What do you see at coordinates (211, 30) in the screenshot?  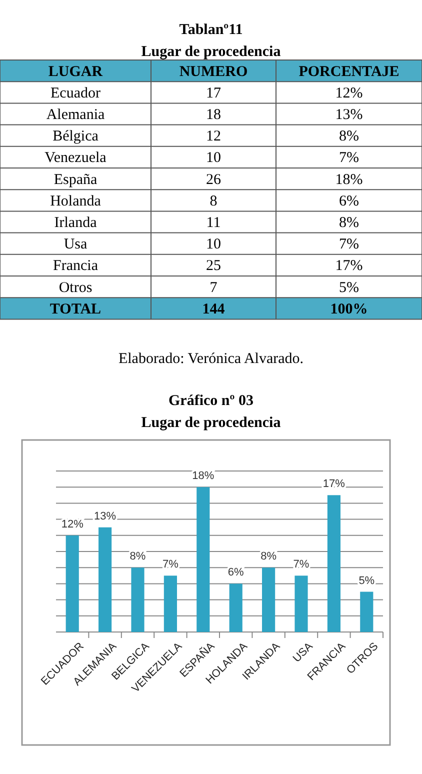 I see `text: Tablanº11` at bounding box center [211, 30].